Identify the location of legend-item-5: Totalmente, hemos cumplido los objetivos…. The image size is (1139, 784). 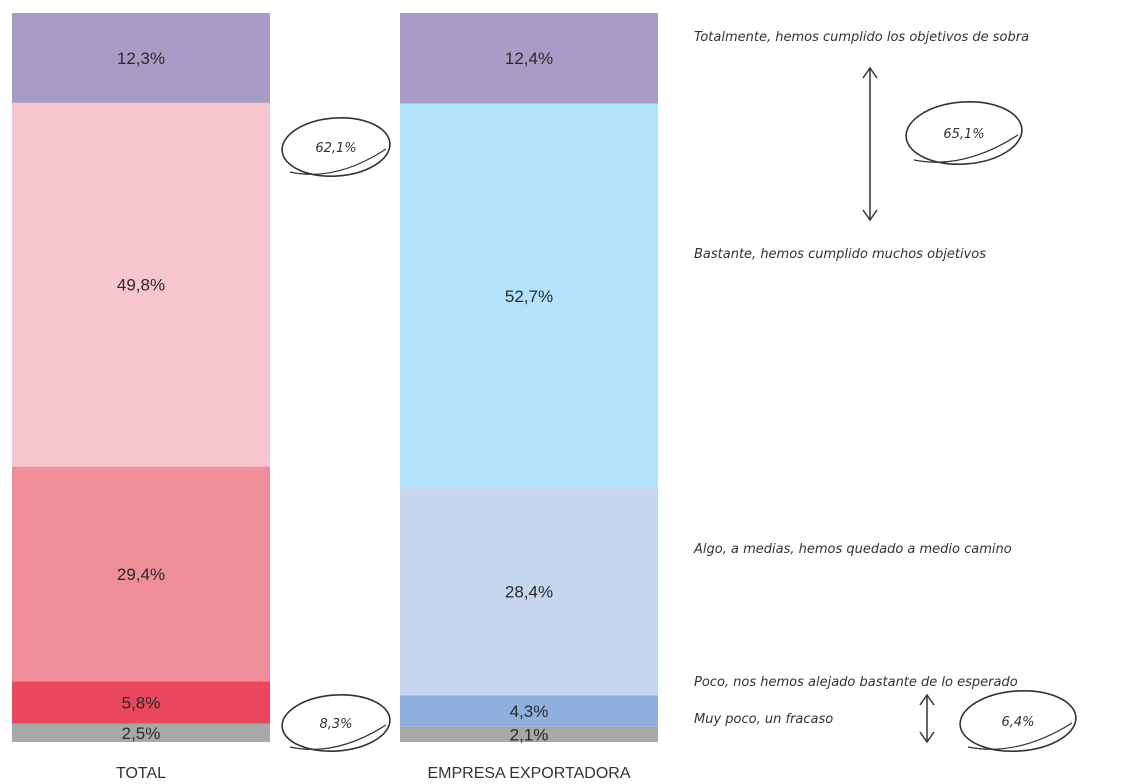
(861, 37).